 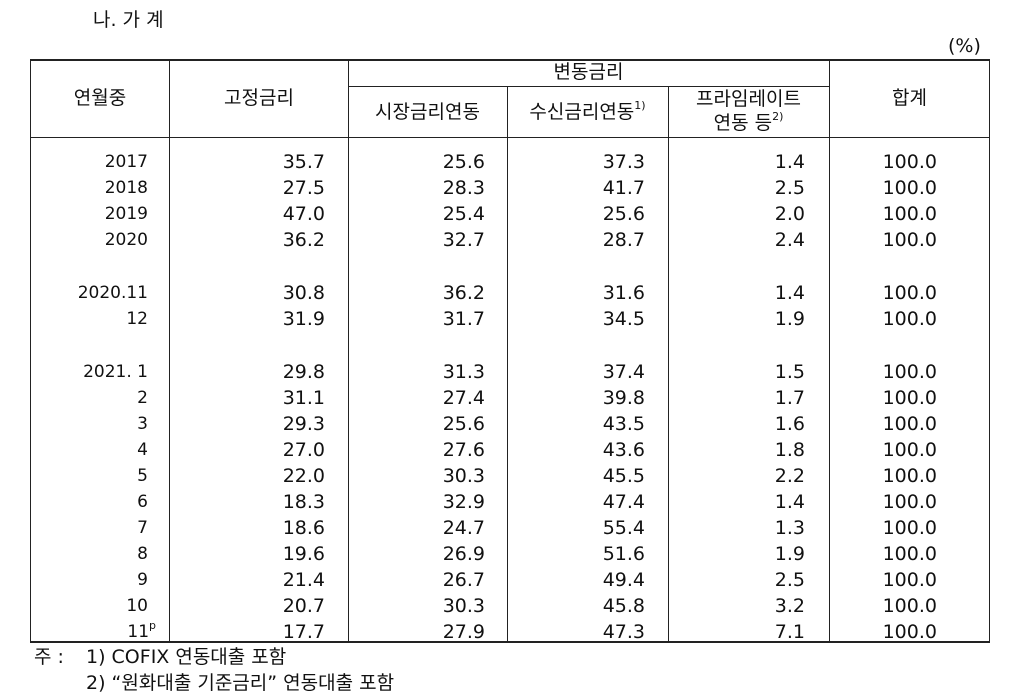 I want to click on section-title: 나. 가 계, so click(x=128, y=20).